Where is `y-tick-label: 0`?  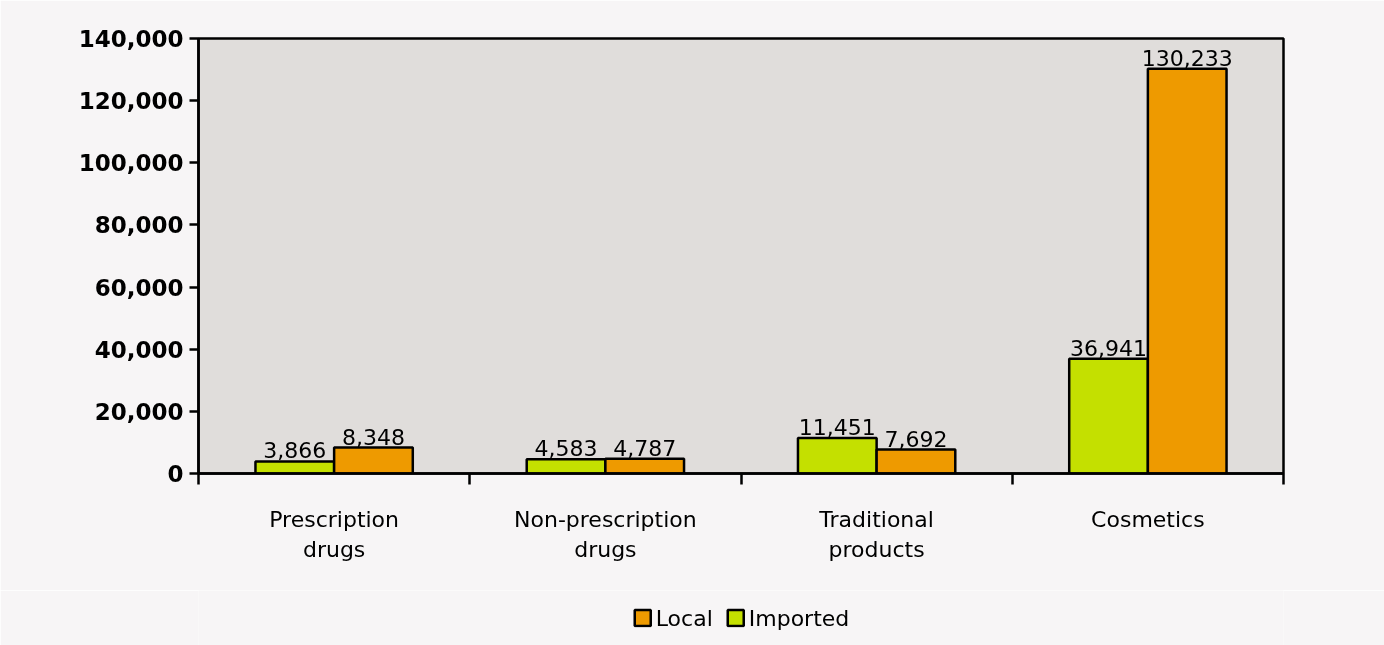 y-tick-label: 0 is located at coordinates (175, 474).